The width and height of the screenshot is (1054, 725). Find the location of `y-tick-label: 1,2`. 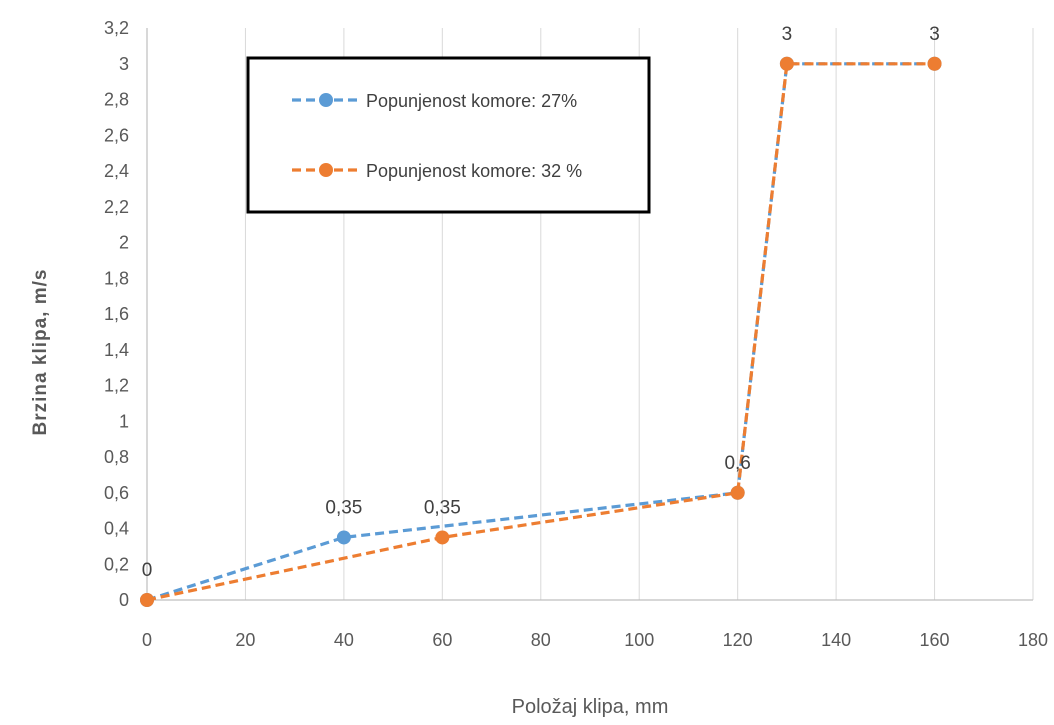

y-tick-label: 1,2 is located at coordinates (116, 386).